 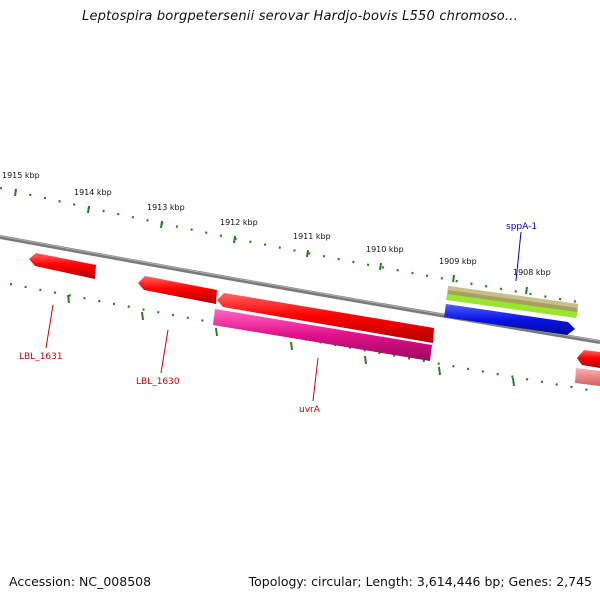 I want to click on gene-right-pink-partial, so click(x=587, y=377).